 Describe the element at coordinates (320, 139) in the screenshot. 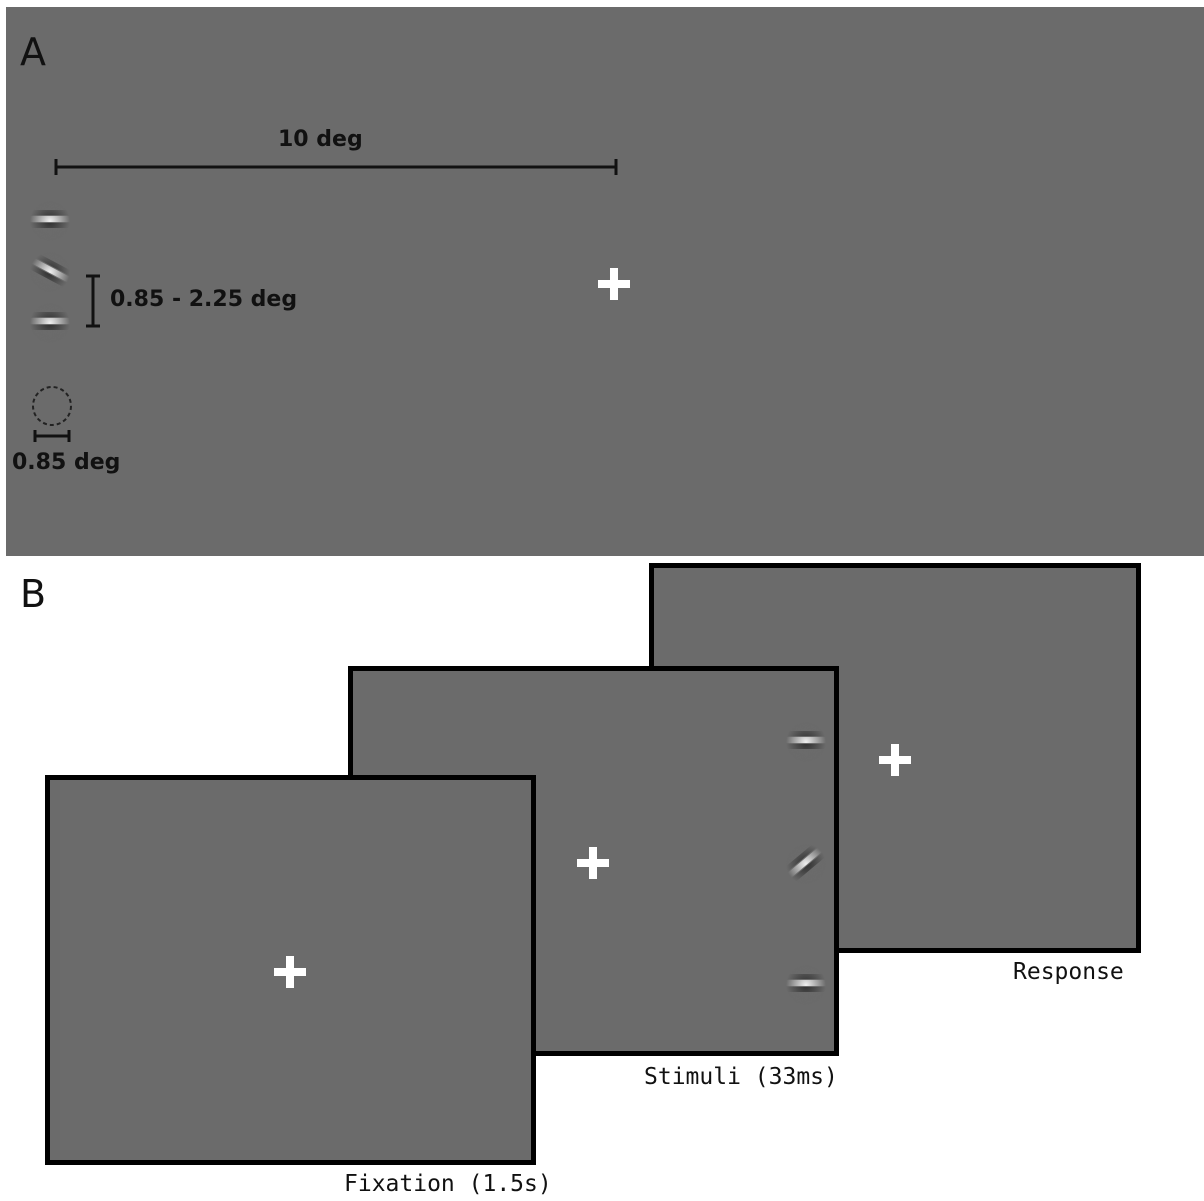

I see `distance-label: 10 deg` at that location.